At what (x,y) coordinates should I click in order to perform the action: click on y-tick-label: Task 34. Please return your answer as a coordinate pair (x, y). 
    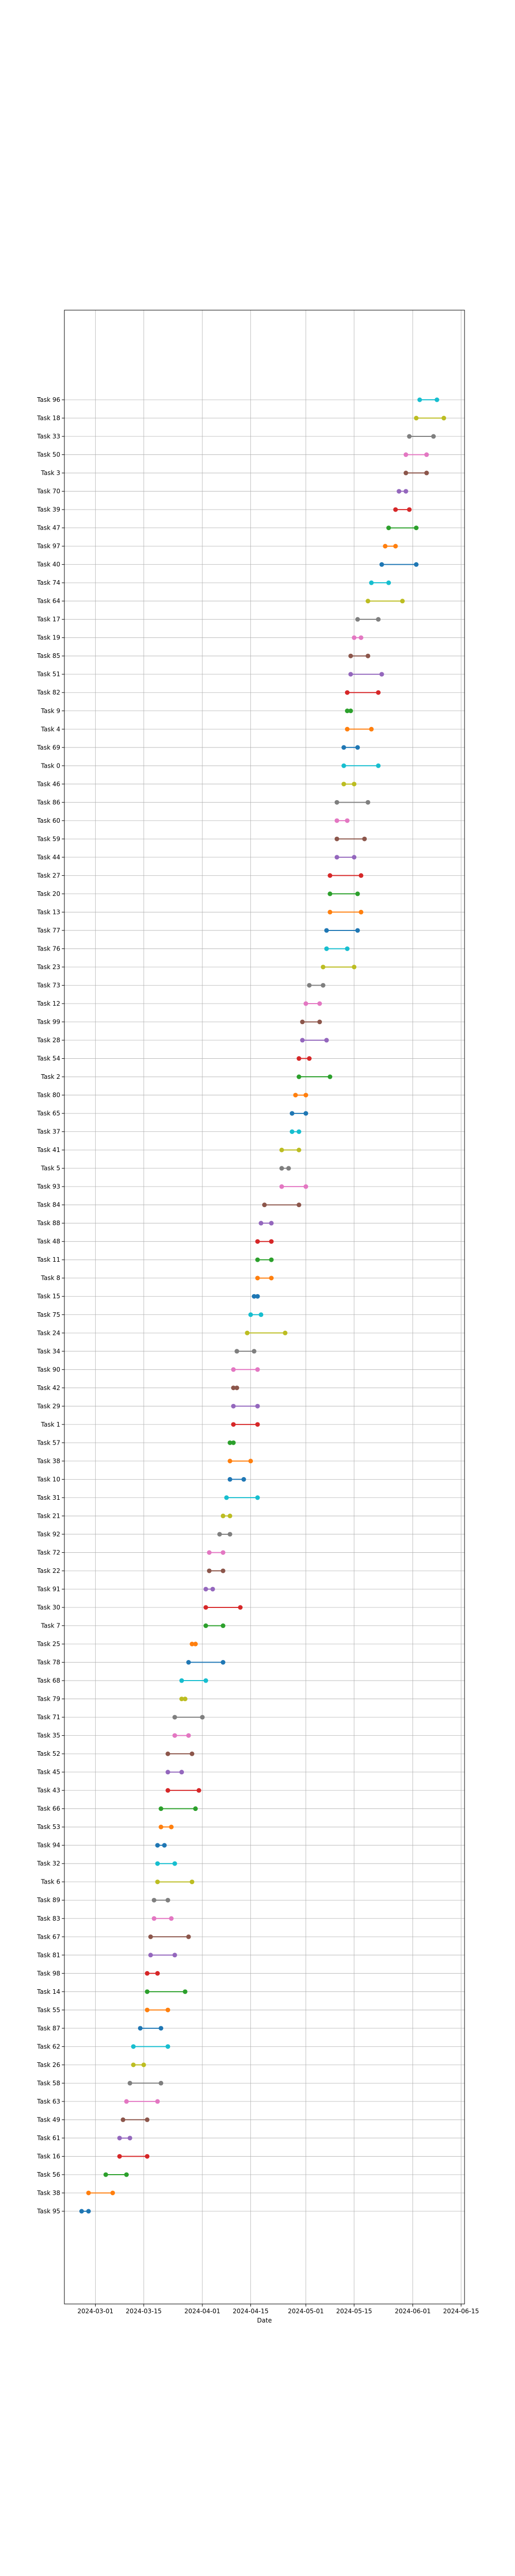
    Looking at the image, I should click on (48, 1351).